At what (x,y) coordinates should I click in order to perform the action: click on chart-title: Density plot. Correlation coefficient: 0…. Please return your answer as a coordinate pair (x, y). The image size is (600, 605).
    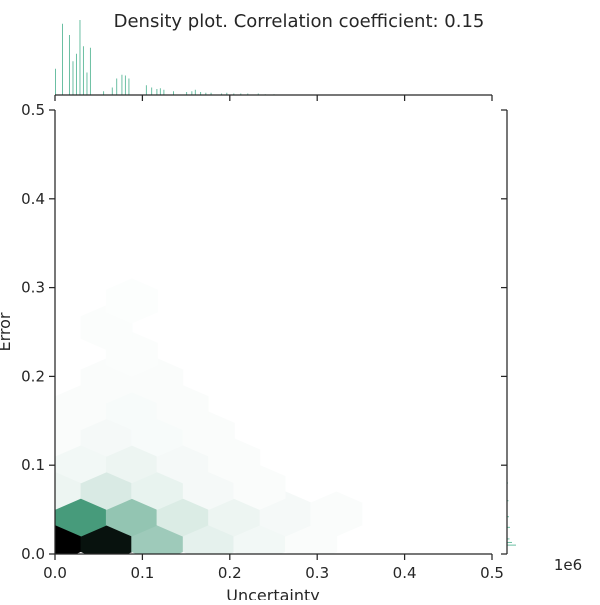
    Looking at the image, I should click on (299, 21).